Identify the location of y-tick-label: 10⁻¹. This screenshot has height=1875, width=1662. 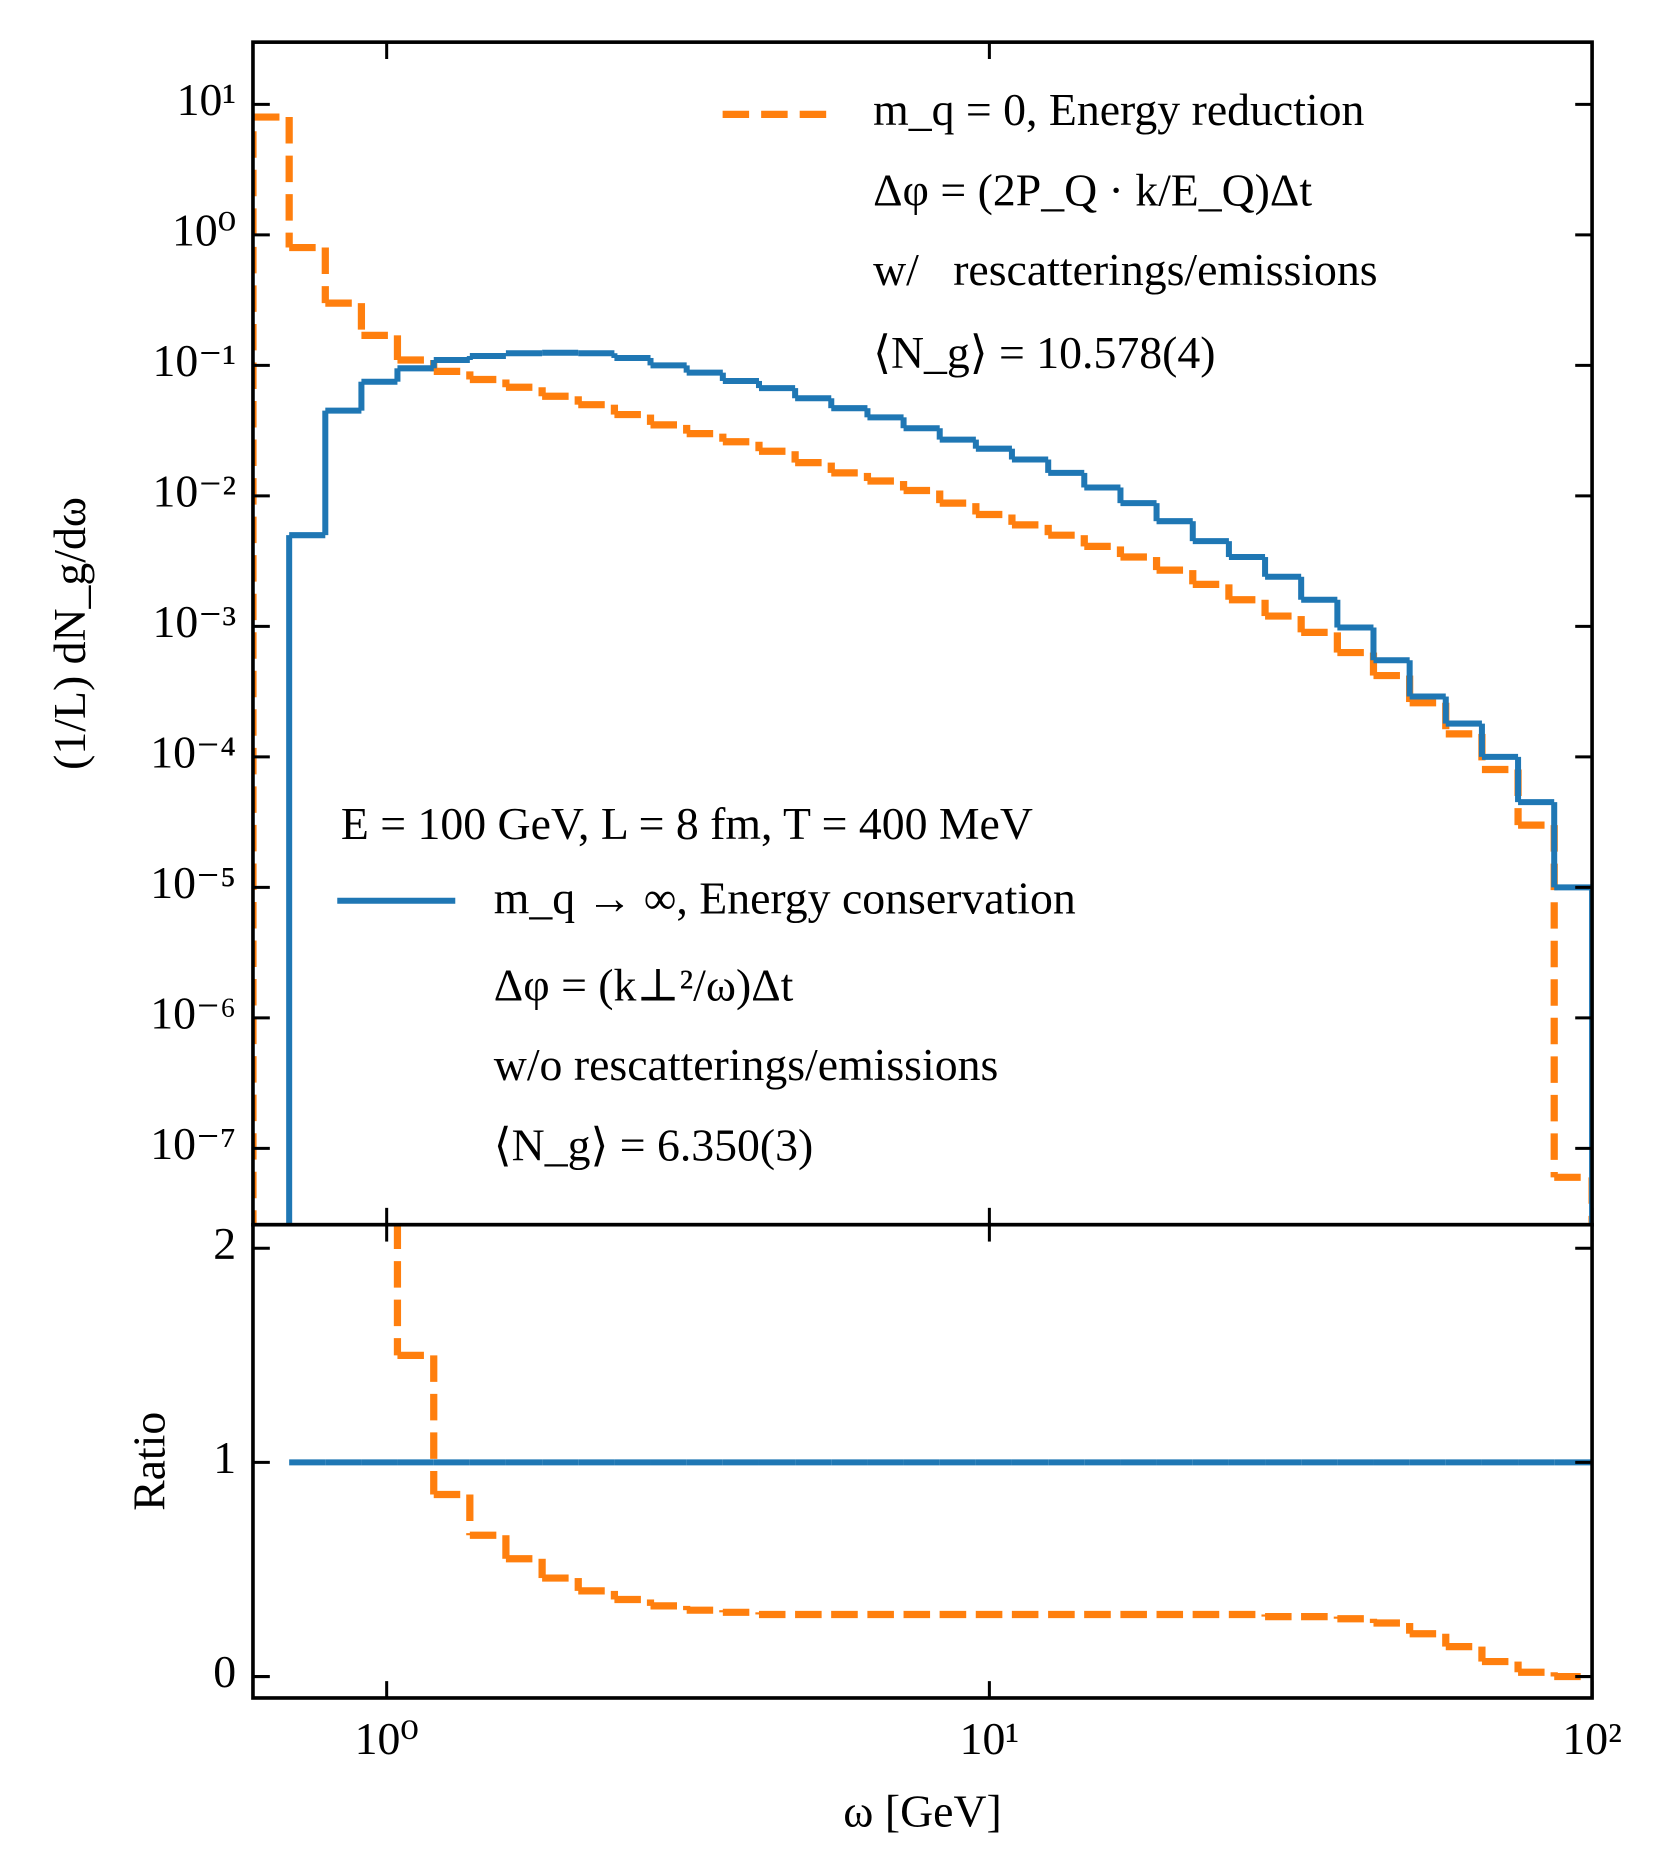
(194, 360).